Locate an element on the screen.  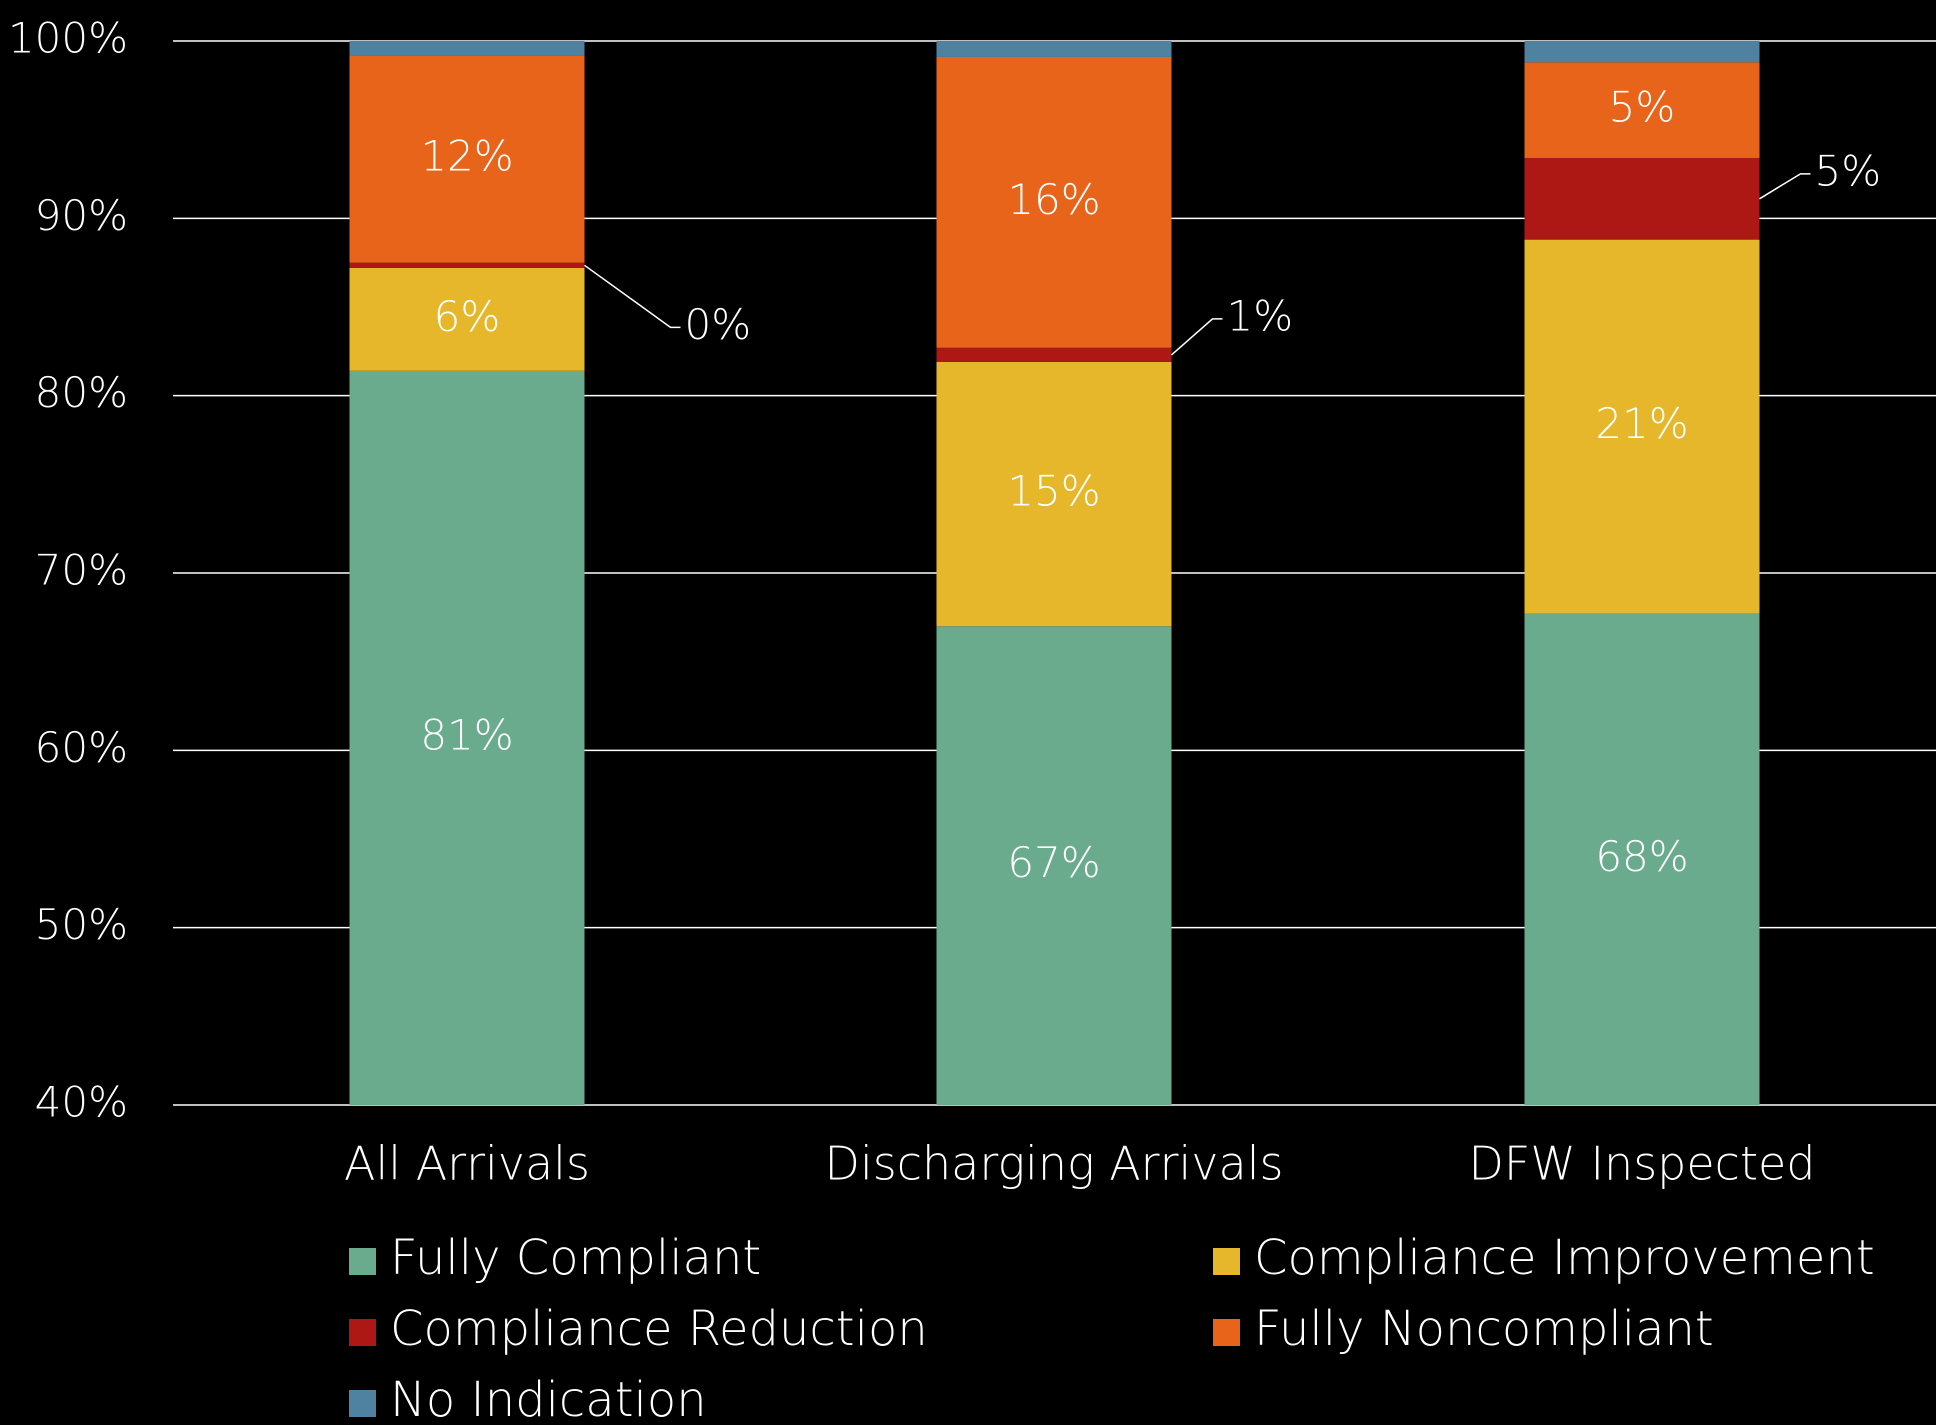
y-tick-label: 80% is located at coordinates (81, 392).